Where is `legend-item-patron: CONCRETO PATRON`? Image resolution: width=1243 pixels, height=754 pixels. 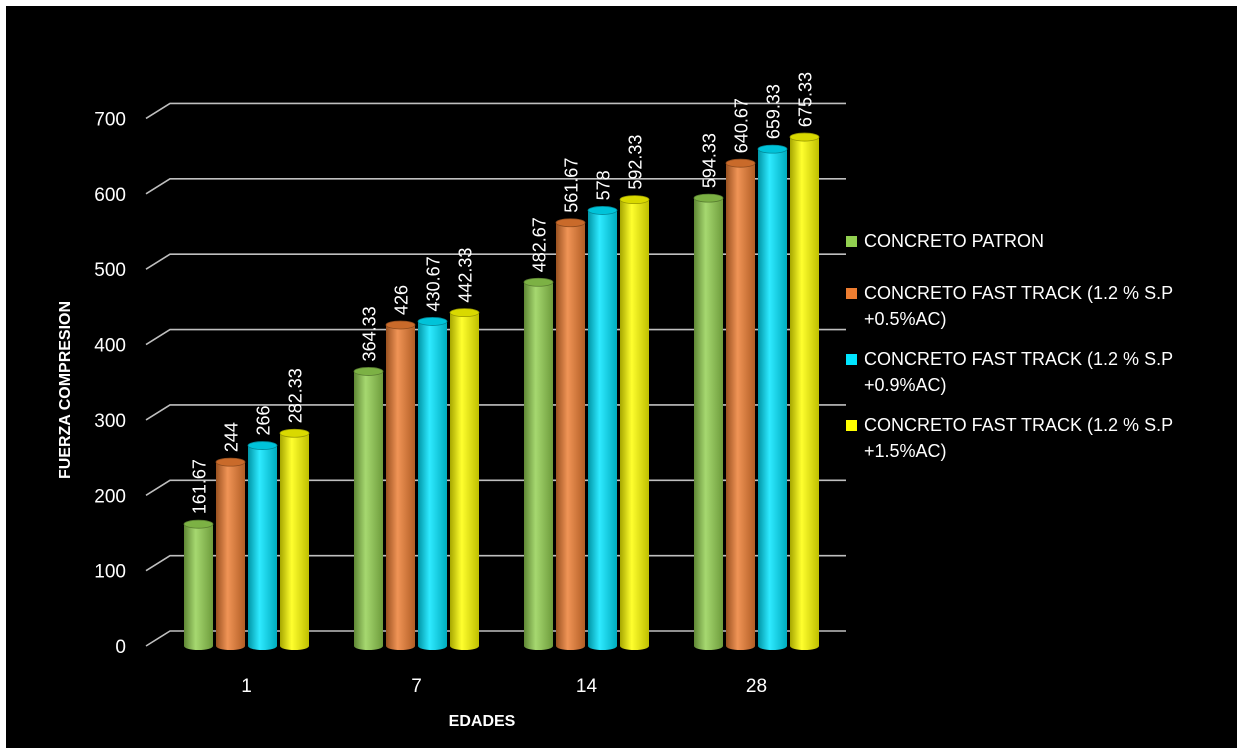 legend-item-patron: CONCRETO PATRON is located at coordinates (1036, 241).